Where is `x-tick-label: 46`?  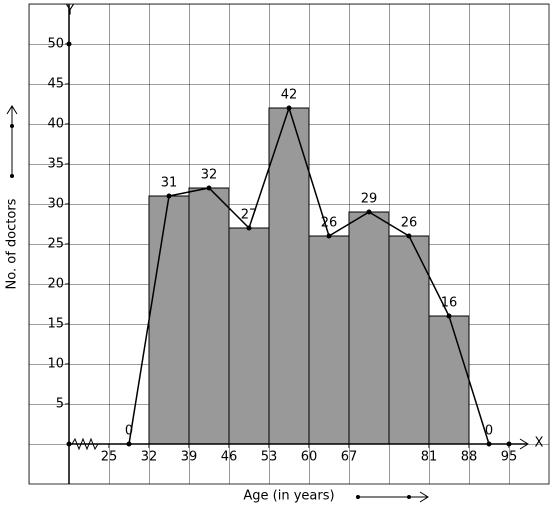
x-tick-label: 46 is located at coordinates (229, 457).